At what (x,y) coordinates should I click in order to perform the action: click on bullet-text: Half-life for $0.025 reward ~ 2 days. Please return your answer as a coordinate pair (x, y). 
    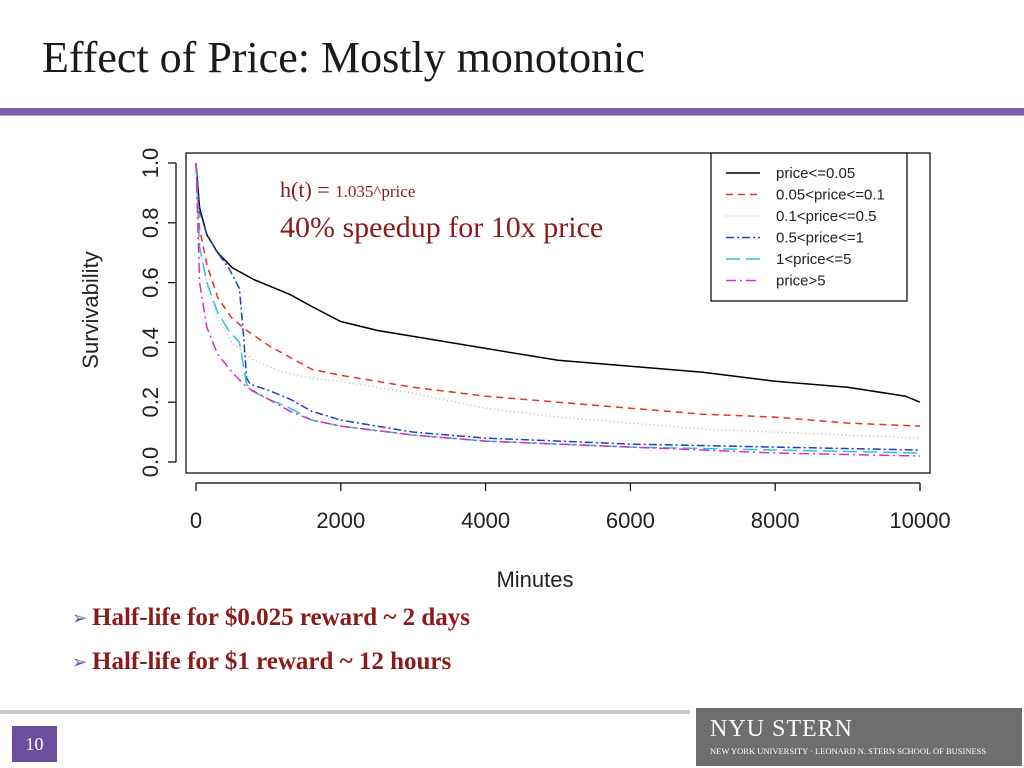
    Looking at the image, I should click on (281, 617).